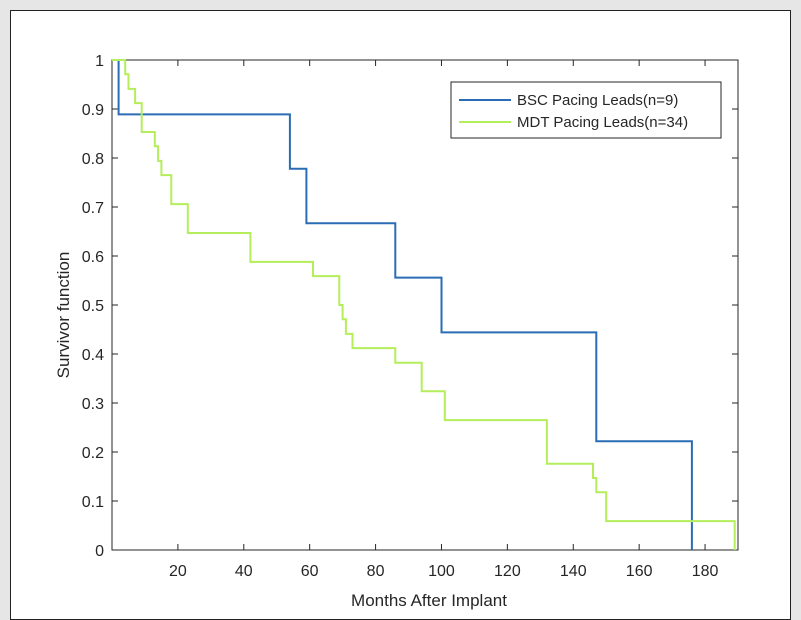 This screenshot has width=801, height=620. I want to click on y-tick-label: 0.7, so click(93, 208).